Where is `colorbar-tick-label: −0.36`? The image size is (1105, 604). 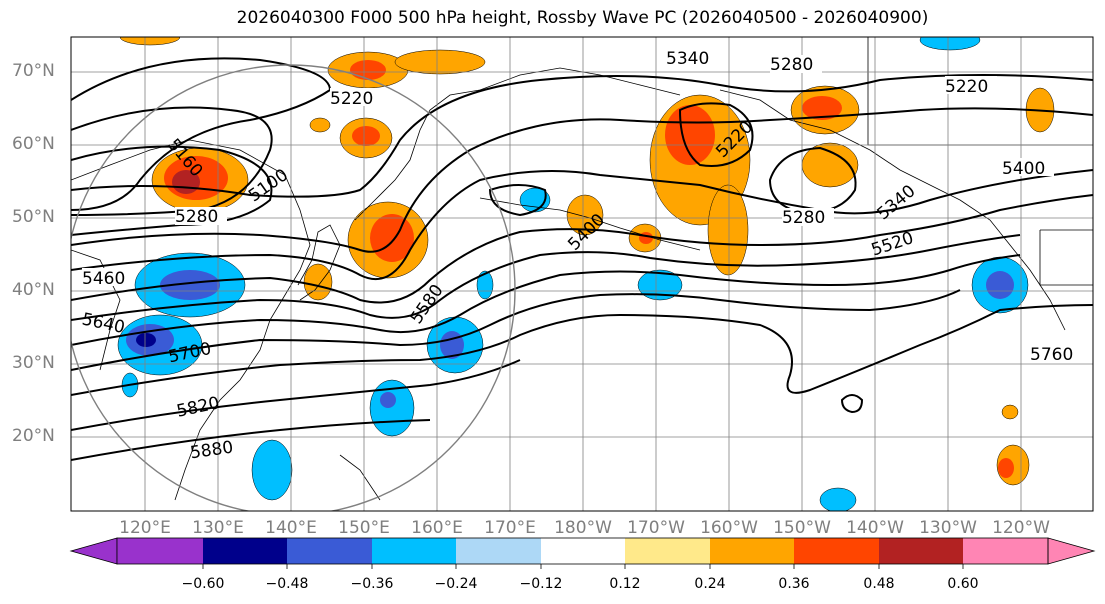 colorbar-tick-label: −0.36 is located at coordinates (372, 584).